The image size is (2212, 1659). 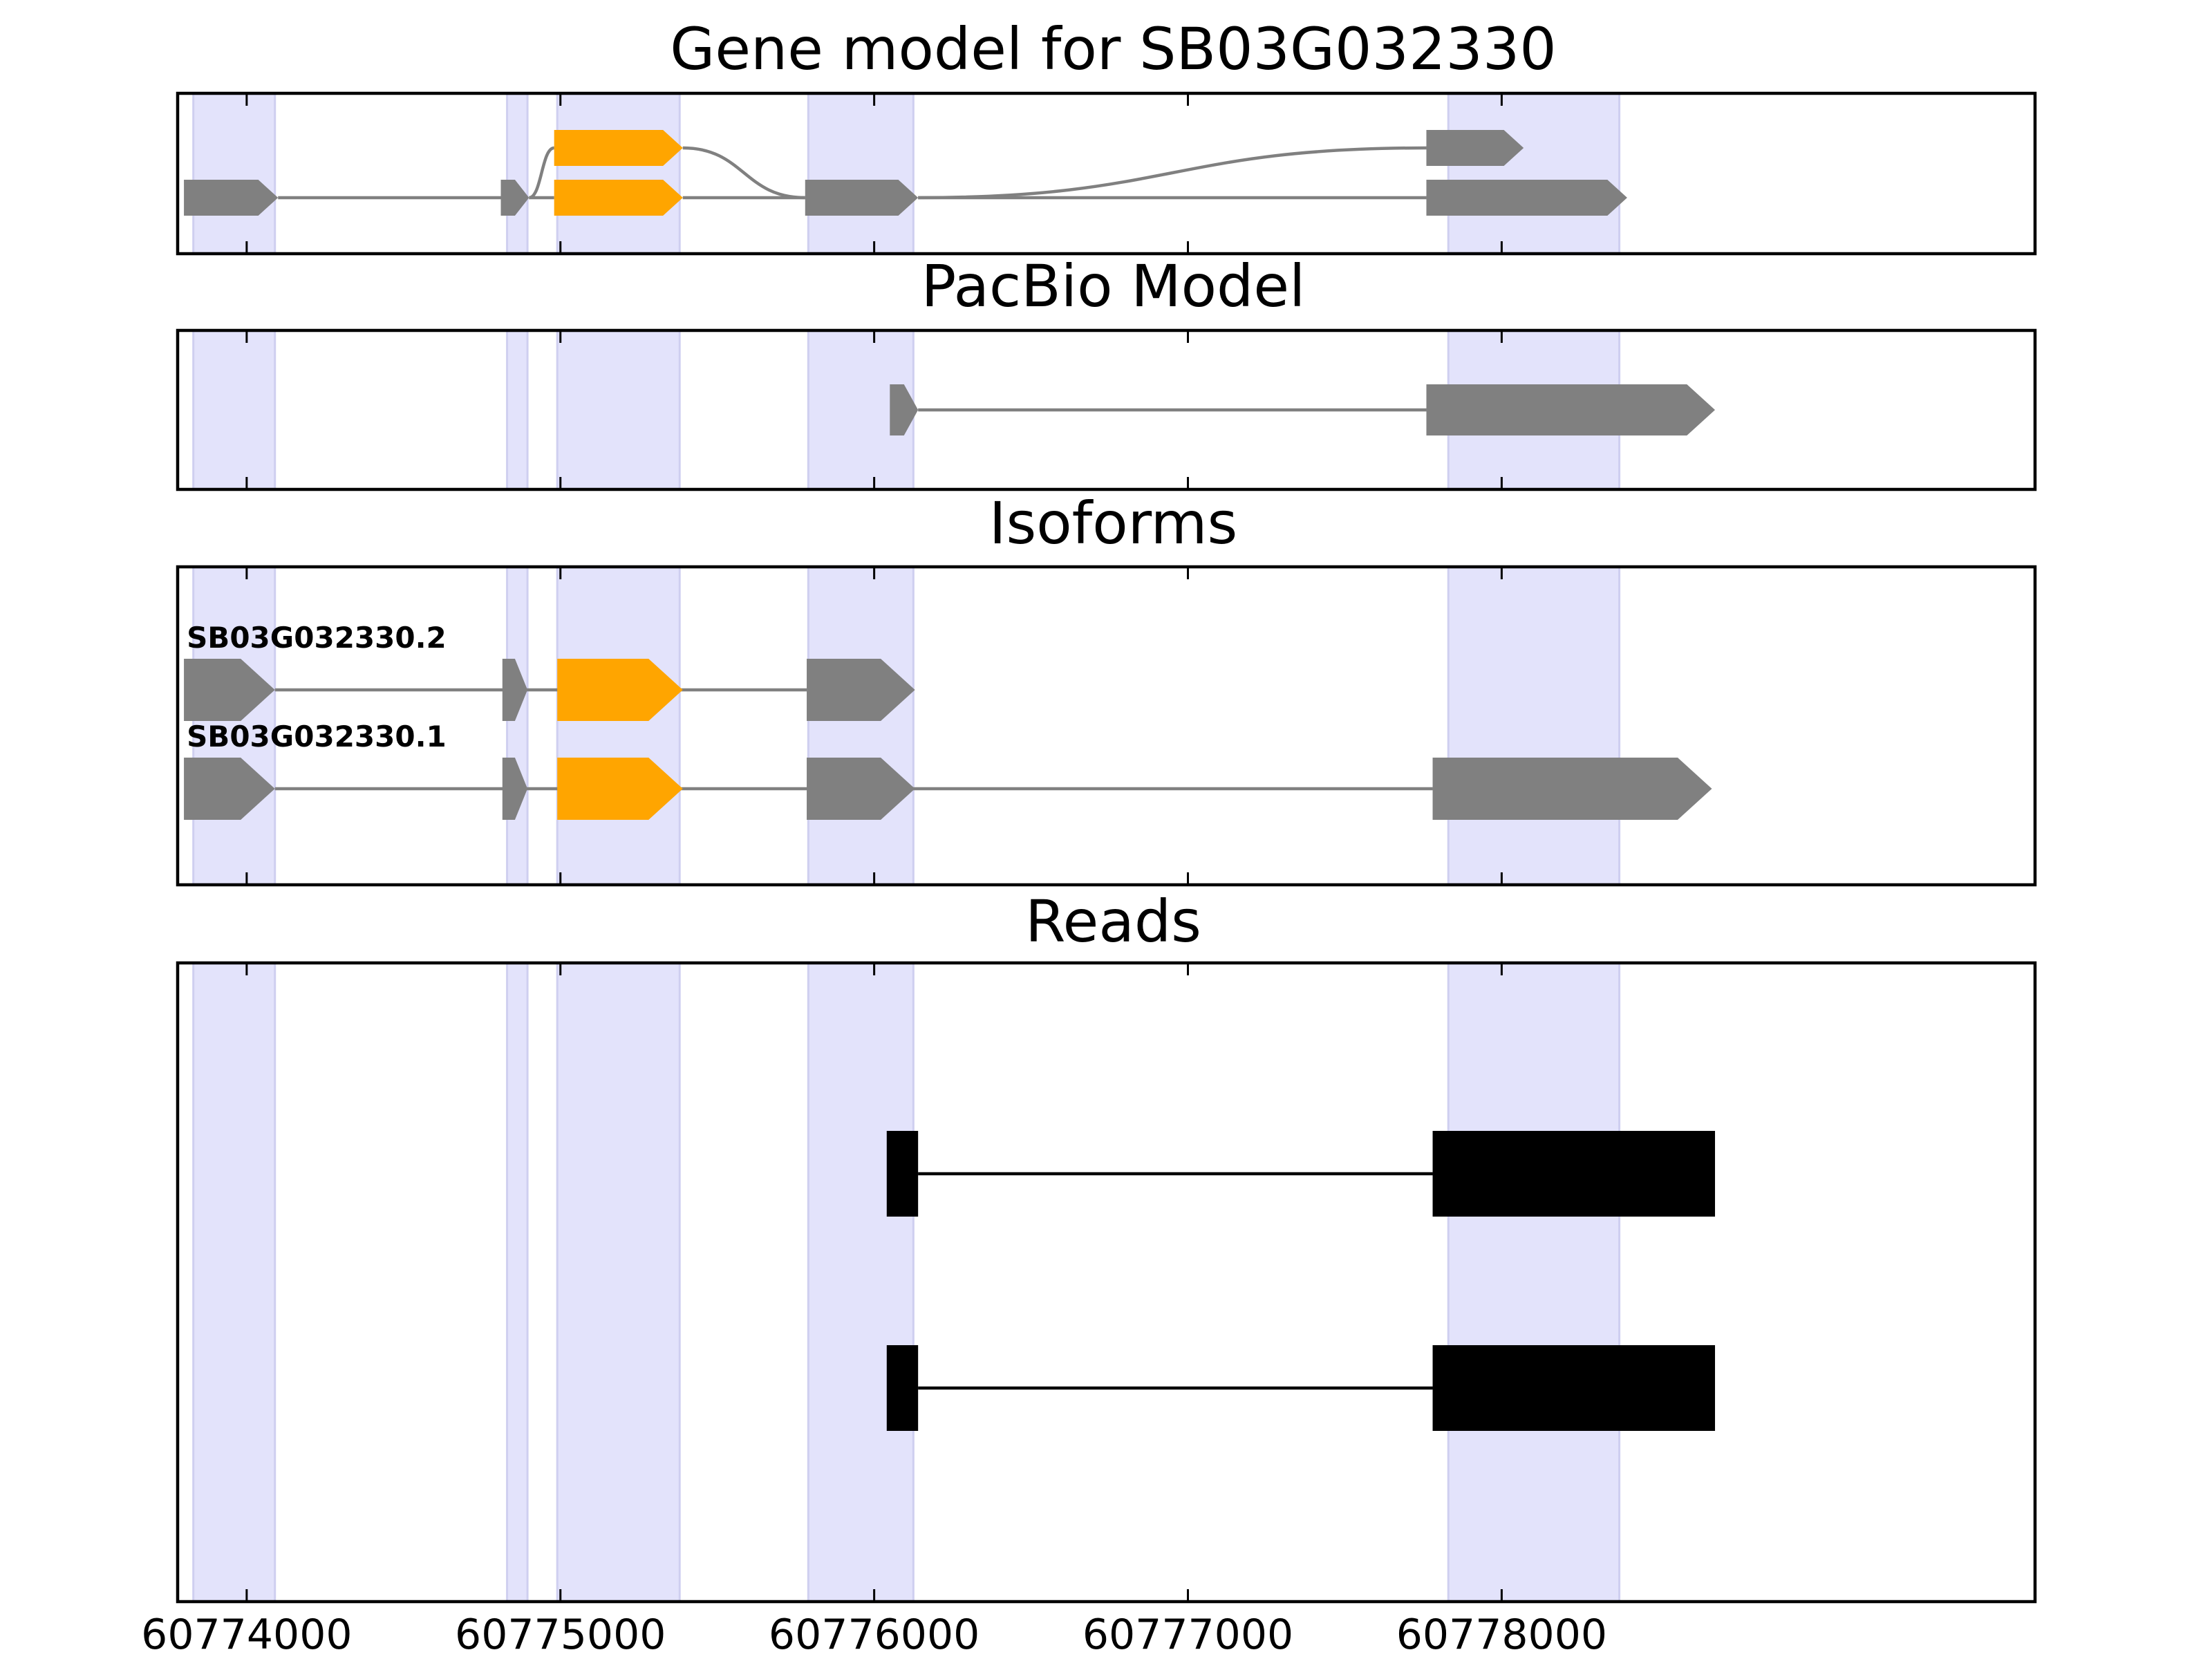 What do you see at coordinates (1502, 1635) in the screenshot?
I see `x-tick-label: 60778000` at bounding box center [1502, 1635].